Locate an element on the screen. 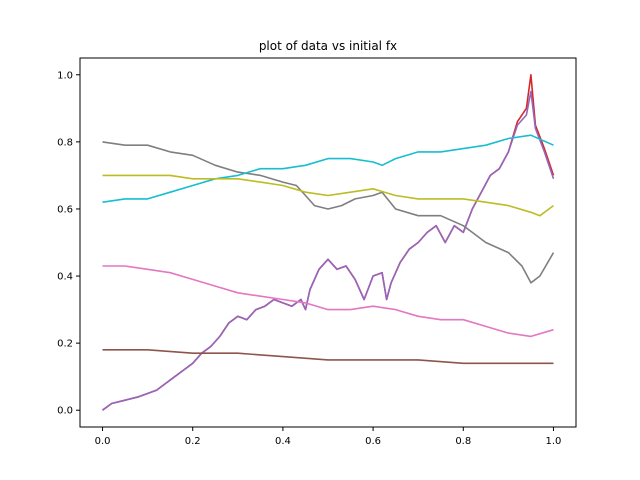 The height and width of the screenshot is (480, 640). chart-title: plot of data vs initial fx is located at coordinates (328, 46).